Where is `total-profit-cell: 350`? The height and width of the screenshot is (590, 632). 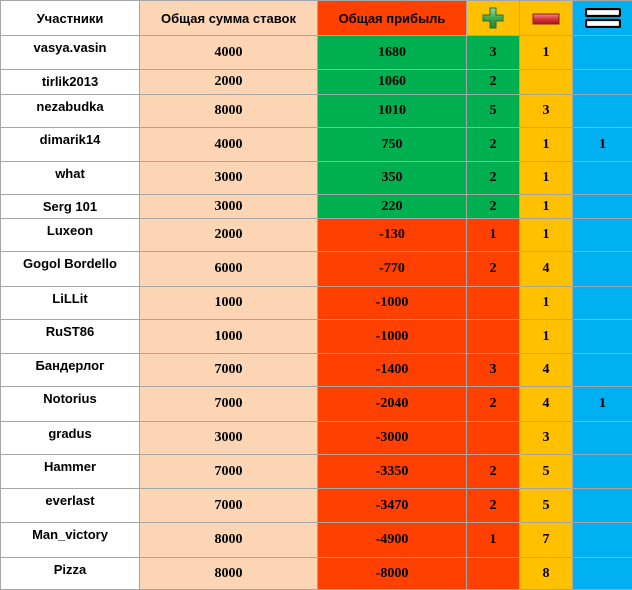 total-profit-cell: 350 is located at coordinates (392, 178).